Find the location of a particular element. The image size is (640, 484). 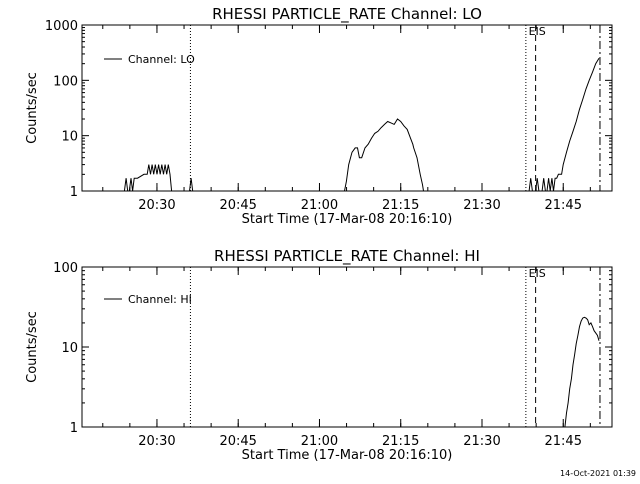

legend-label: Channel: HI is located at coordinates (160, 299).